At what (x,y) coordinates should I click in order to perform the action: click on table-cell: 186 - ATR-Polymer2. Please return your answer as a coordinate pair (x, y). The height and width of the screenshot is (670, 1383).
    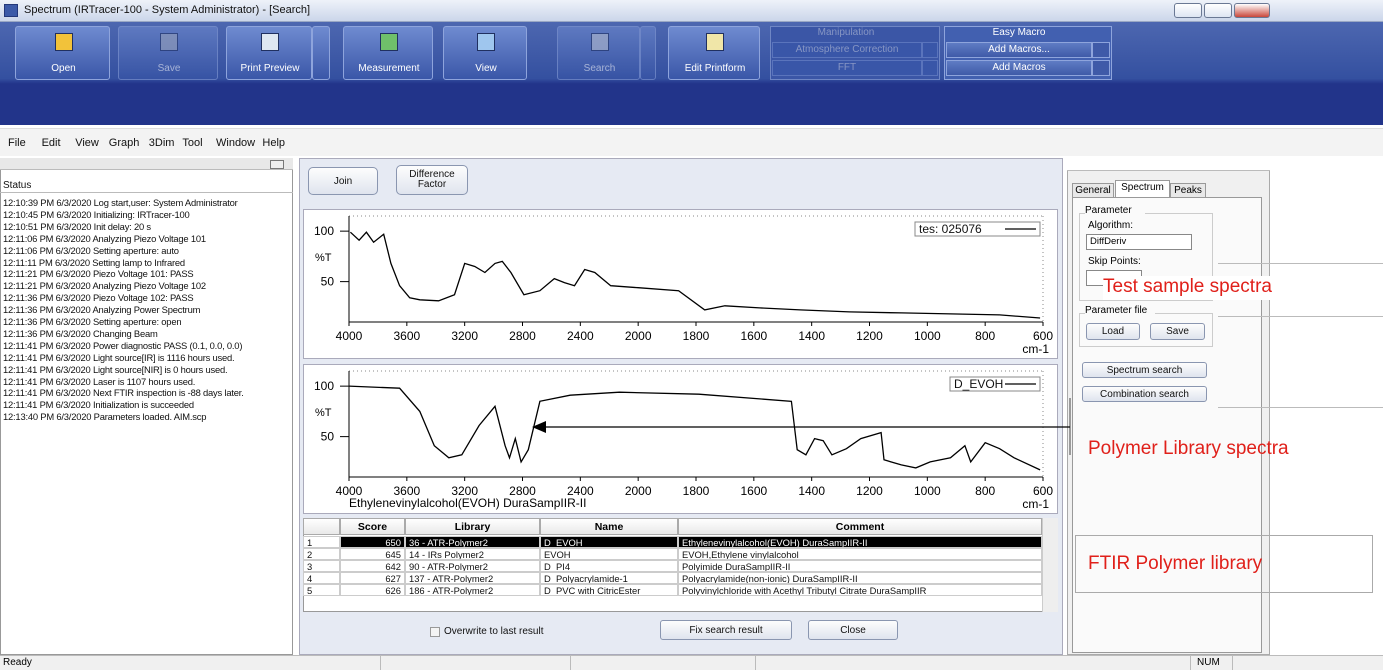
    Looking at the image, I should click on (472, 590).